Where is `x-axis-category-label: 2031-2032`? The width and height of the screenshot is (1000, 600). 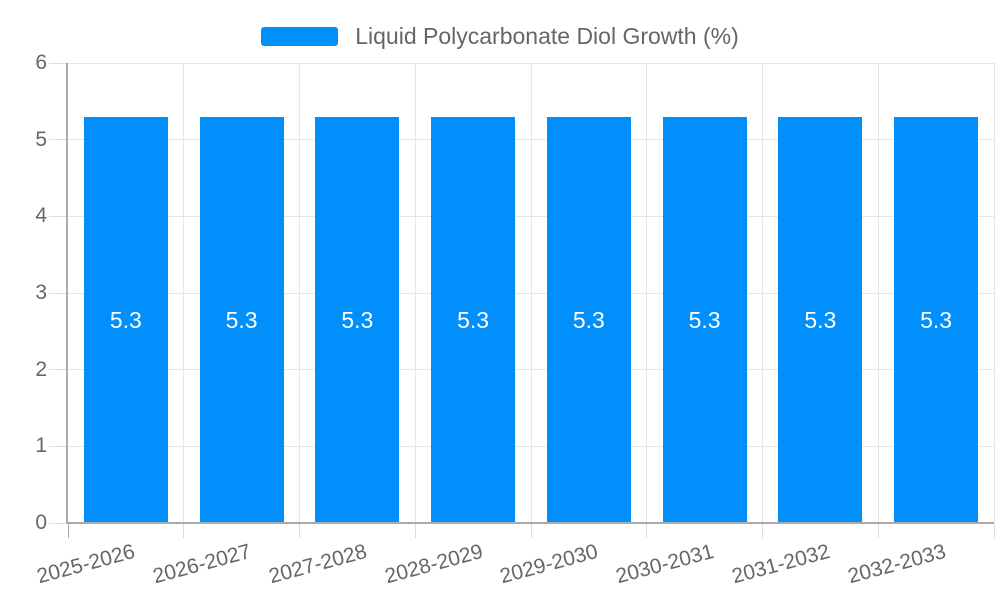 x-axis-category-label: 2031-2032 is located at coordinates (781, 564).